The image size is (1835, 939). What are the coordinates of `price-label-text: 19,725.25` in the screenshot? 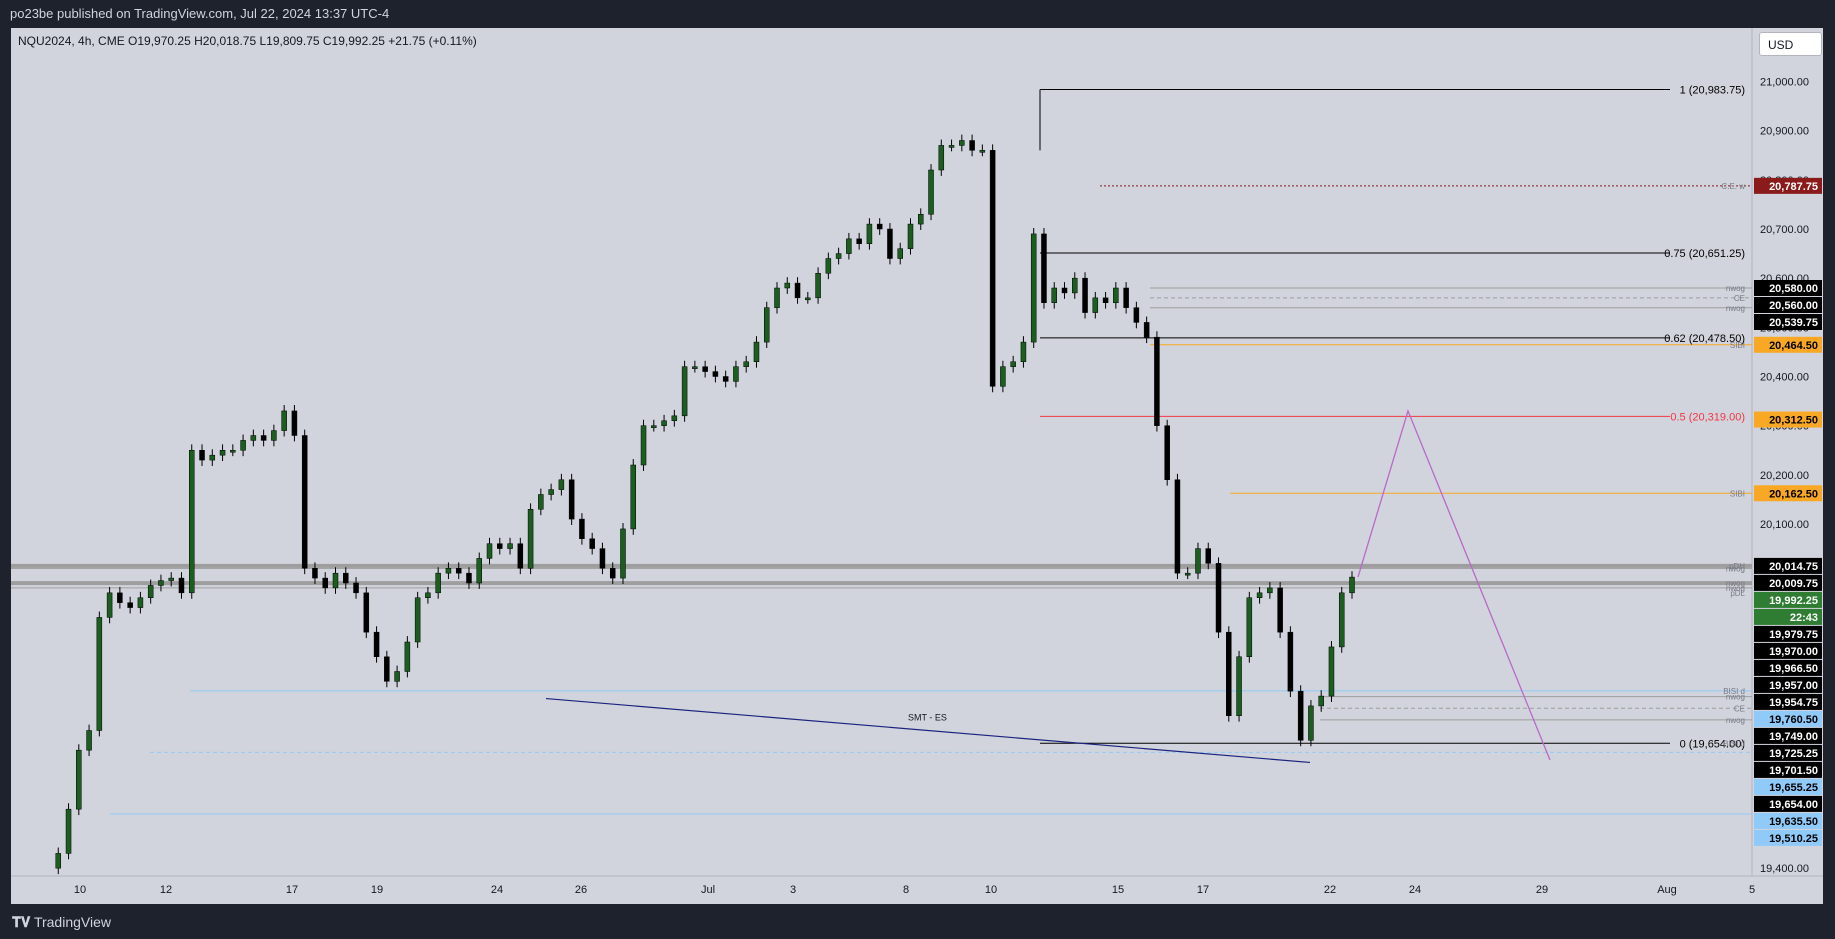 It's located at (1793, 754).